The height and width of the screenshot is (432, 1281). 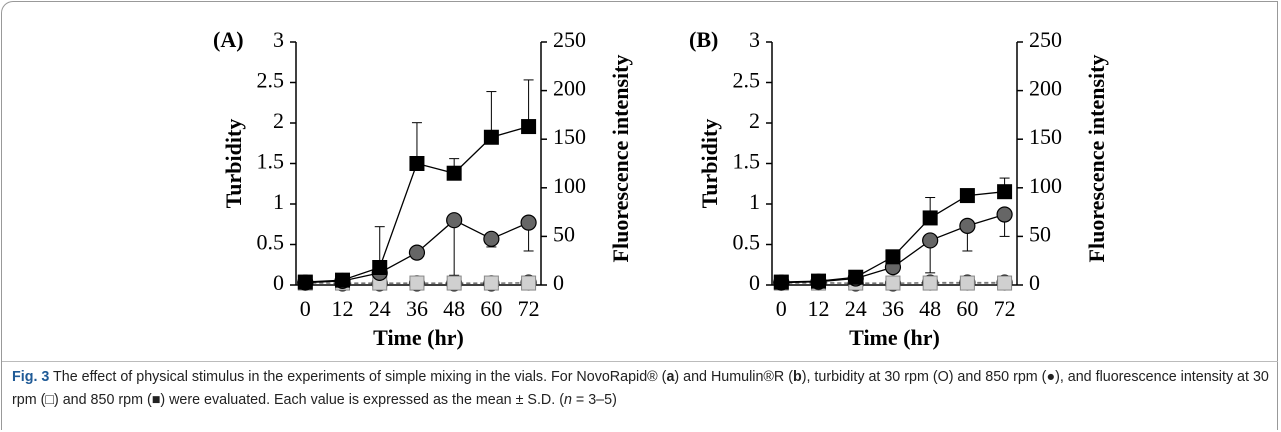 I want to click on caption-text: a, so click(x=670, y=377).